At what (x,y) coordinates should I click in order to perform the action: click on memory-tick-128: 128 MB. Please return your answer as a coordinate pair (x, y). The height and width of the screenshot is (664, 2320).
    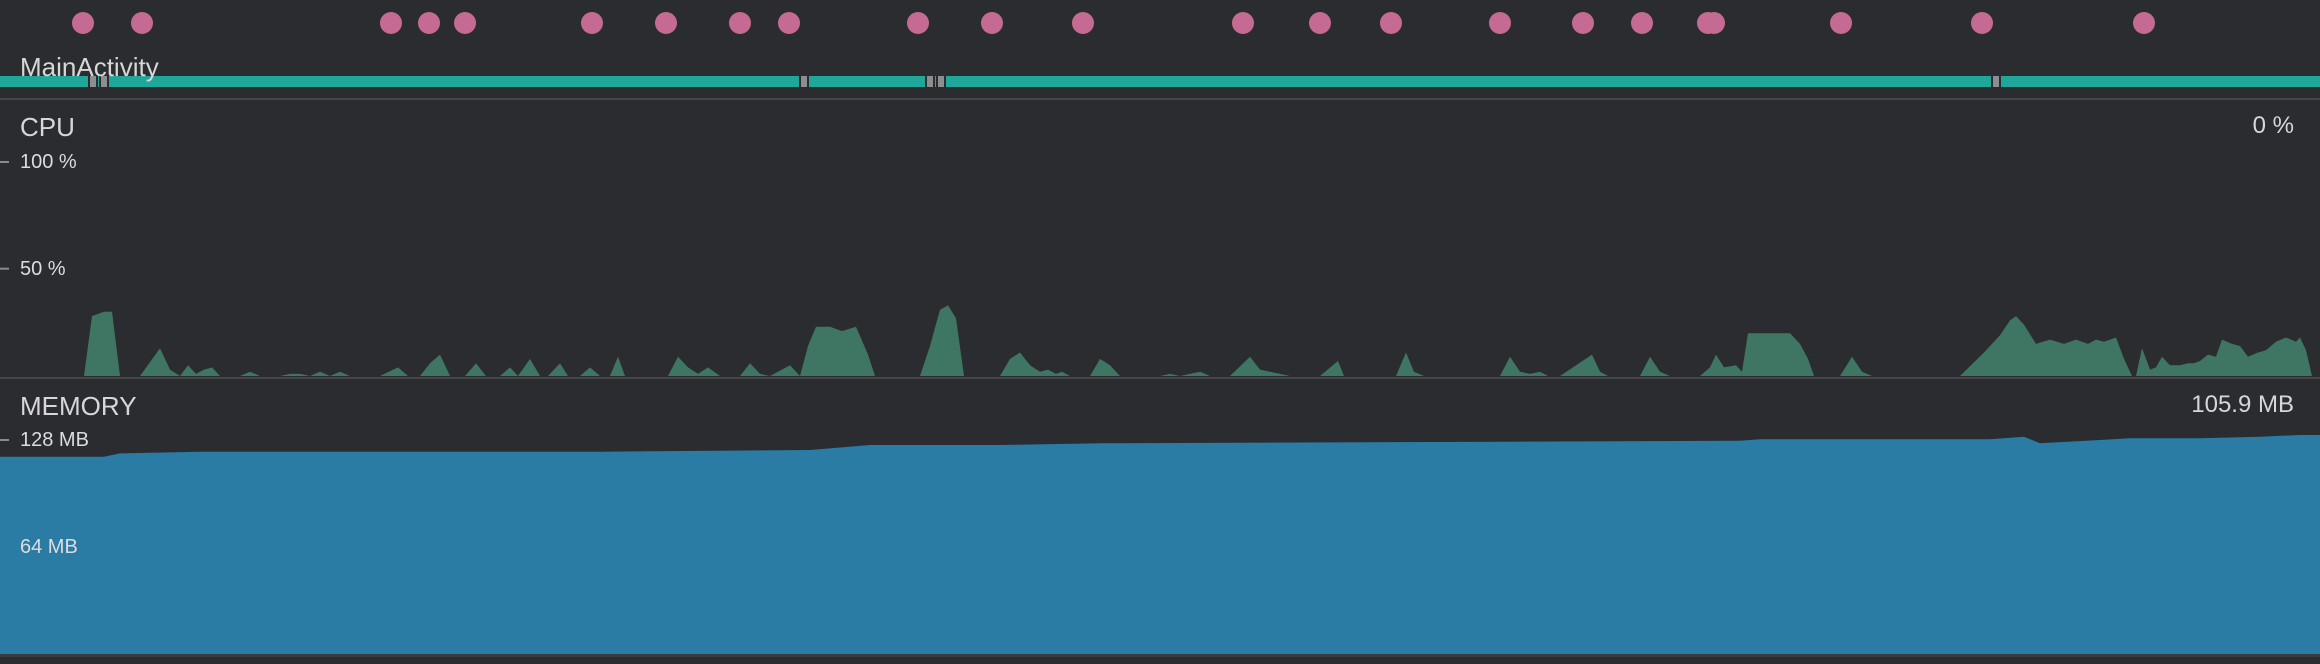
    Looking at the image, I should click on (54, 440).